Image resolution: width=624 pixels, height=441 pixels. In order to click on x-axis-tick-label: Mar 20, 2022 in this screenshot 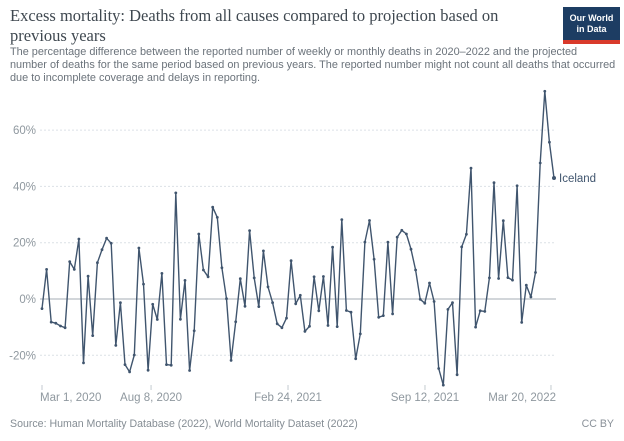, I will do `click(522, 398)`.